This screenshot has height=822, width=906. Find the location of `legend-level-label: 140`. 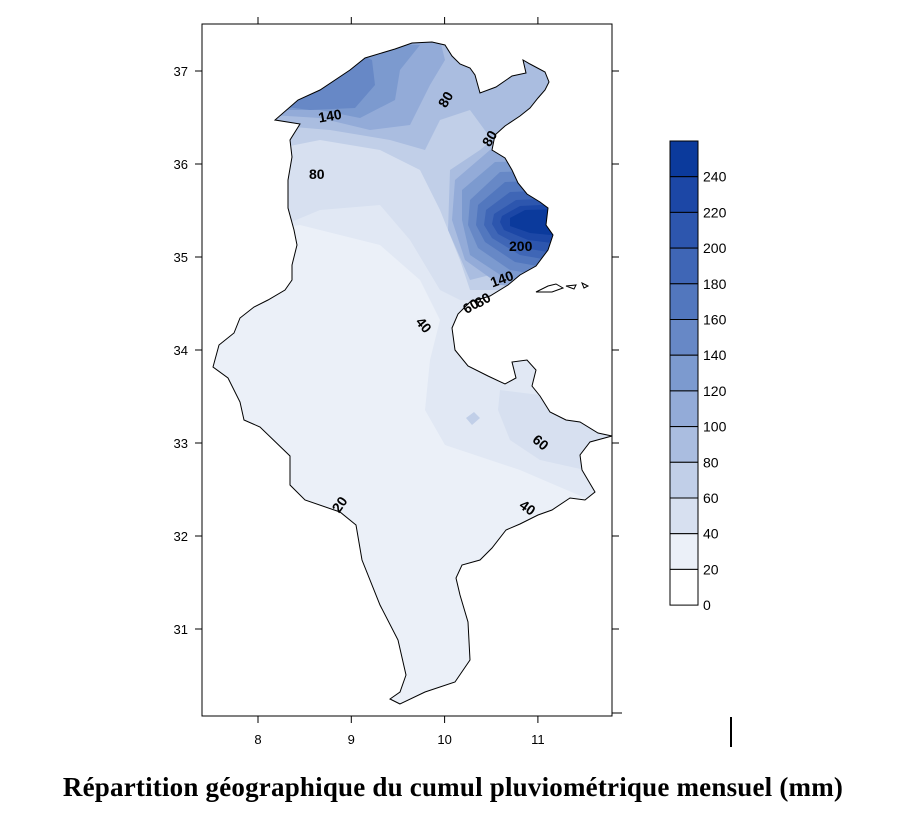

legend-level-label: 140 is located at coordinates (715, 355).